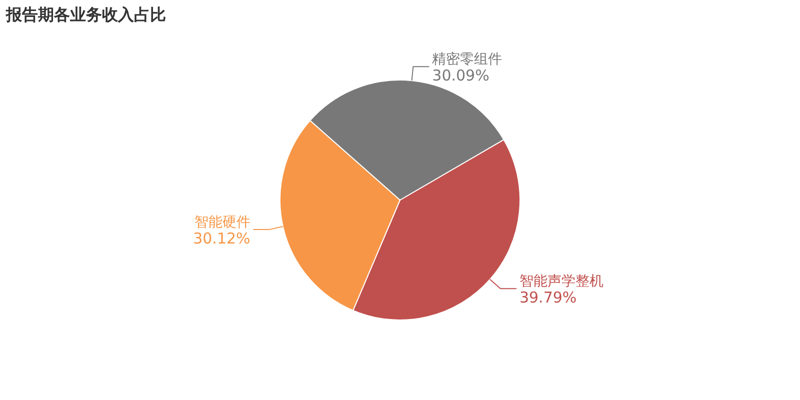  What do you see at coordinates (86, 14) in the screenshot?
I see `title: 报告期各业务收入占比` at bounding box center [86, 14].